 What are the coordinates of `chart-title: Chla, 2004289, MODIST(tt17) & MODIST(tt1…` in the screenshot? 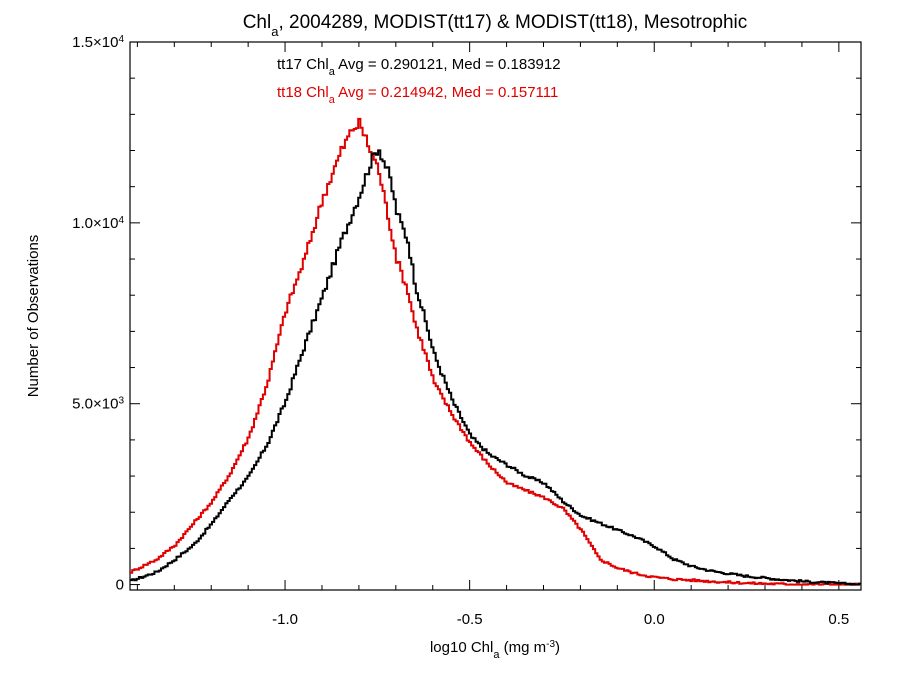 It's located at (495, 25).